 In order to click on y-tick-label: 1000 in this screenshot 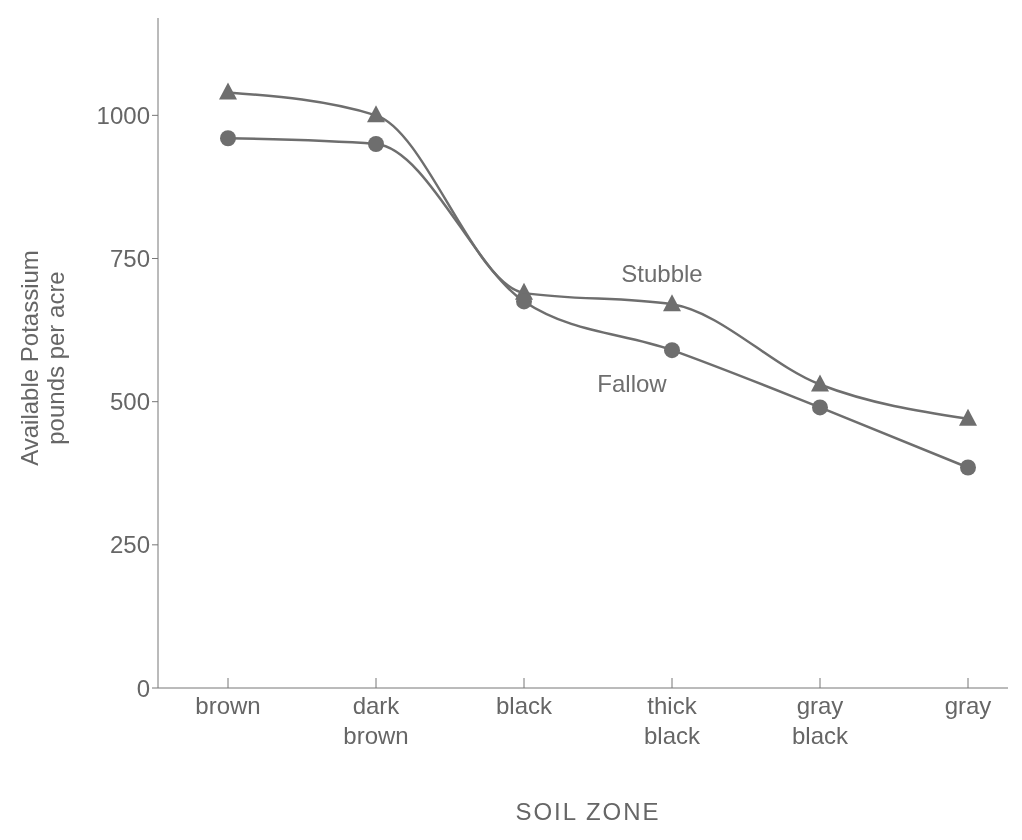, I will do `click(123, 115)`.